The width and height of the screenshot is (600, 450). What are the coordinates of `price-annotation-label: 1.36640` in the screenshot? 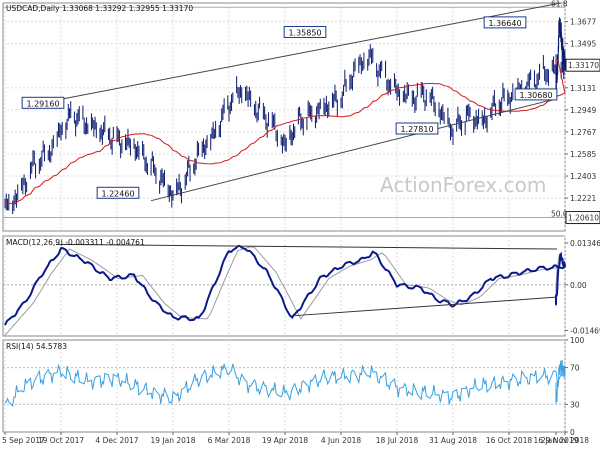 It's located at (504, 23).